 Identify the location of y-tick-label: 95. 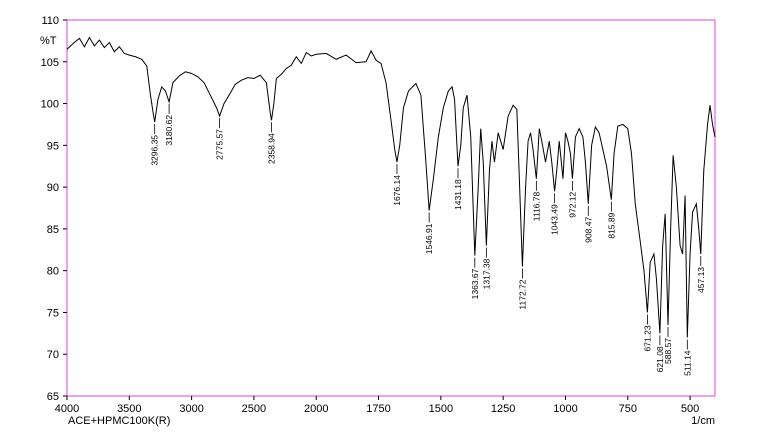
(53, 146).